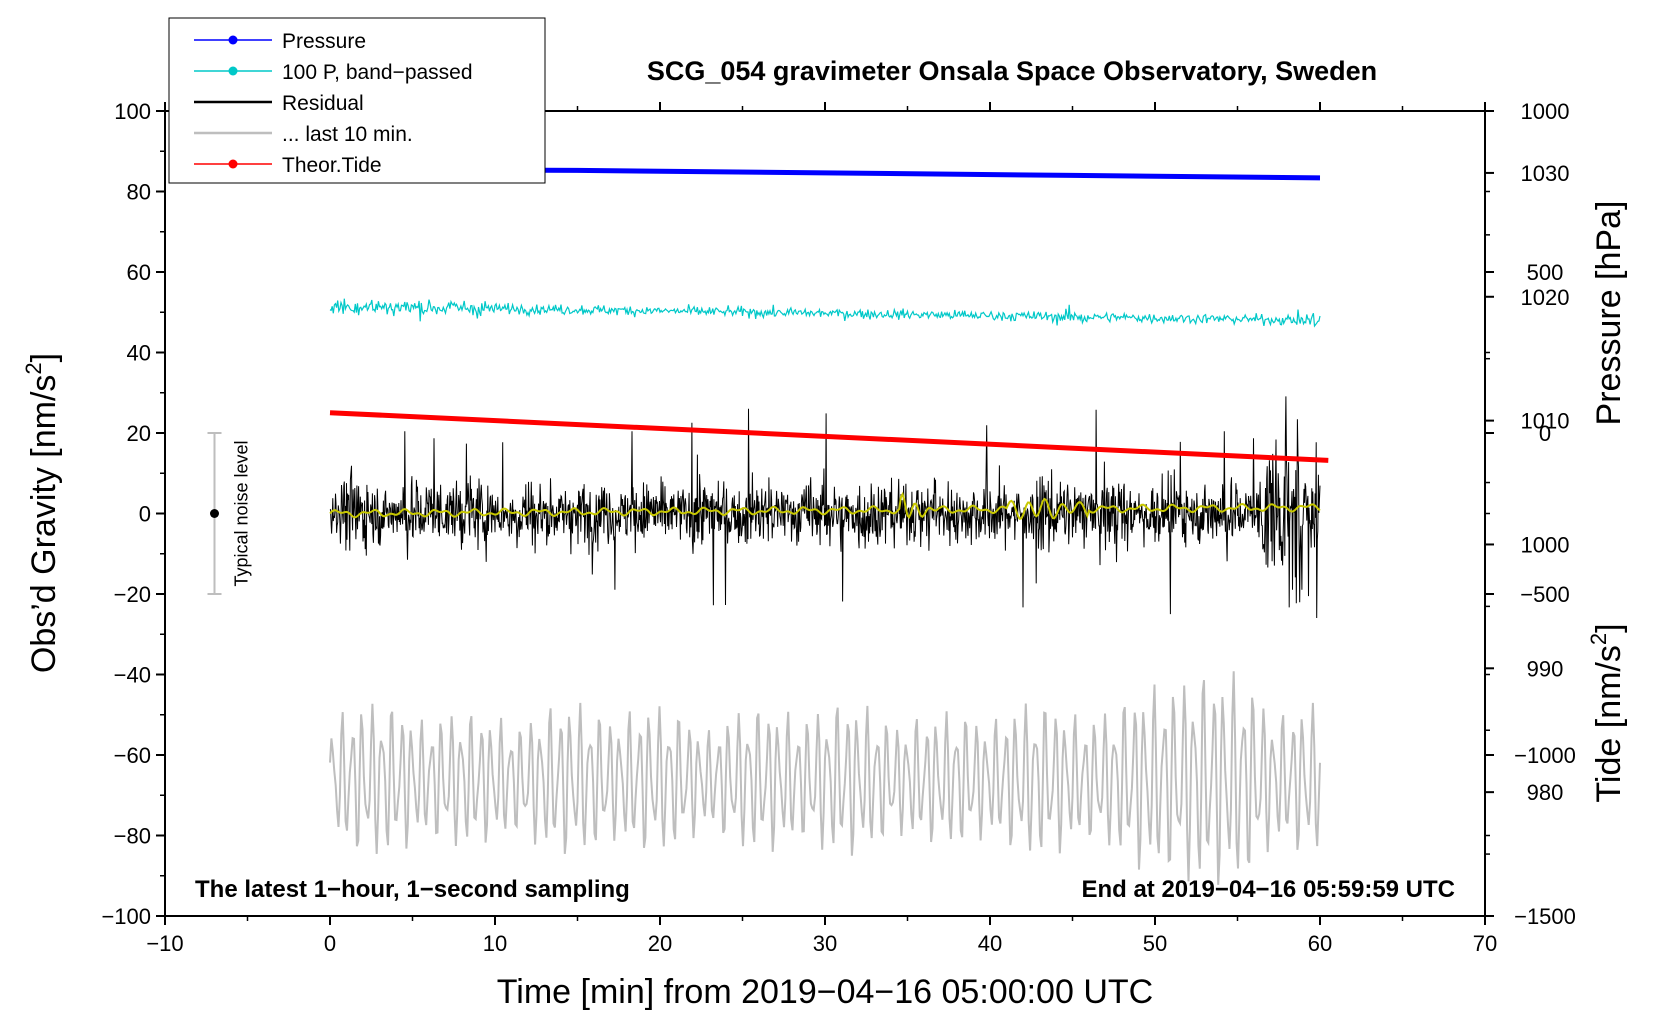  I want to click on tide-axis-label: Tide [nm/s2], so click(1607, 712).